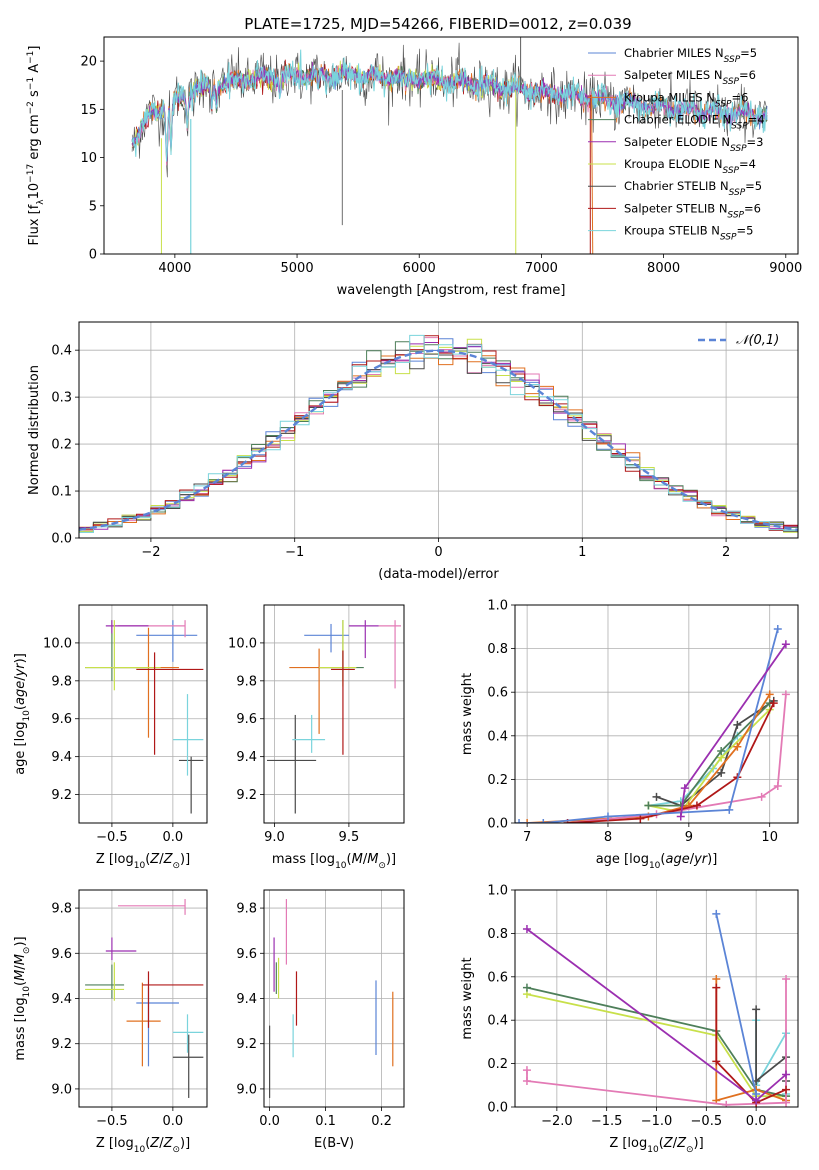 The height and width of the screenshot is (1170, 819). What do you see at coordinates (690, 166) in the screenshot?
I see `legend-label: Kroupa ELODIE NSSP=4` at bounding box center [690, 166].